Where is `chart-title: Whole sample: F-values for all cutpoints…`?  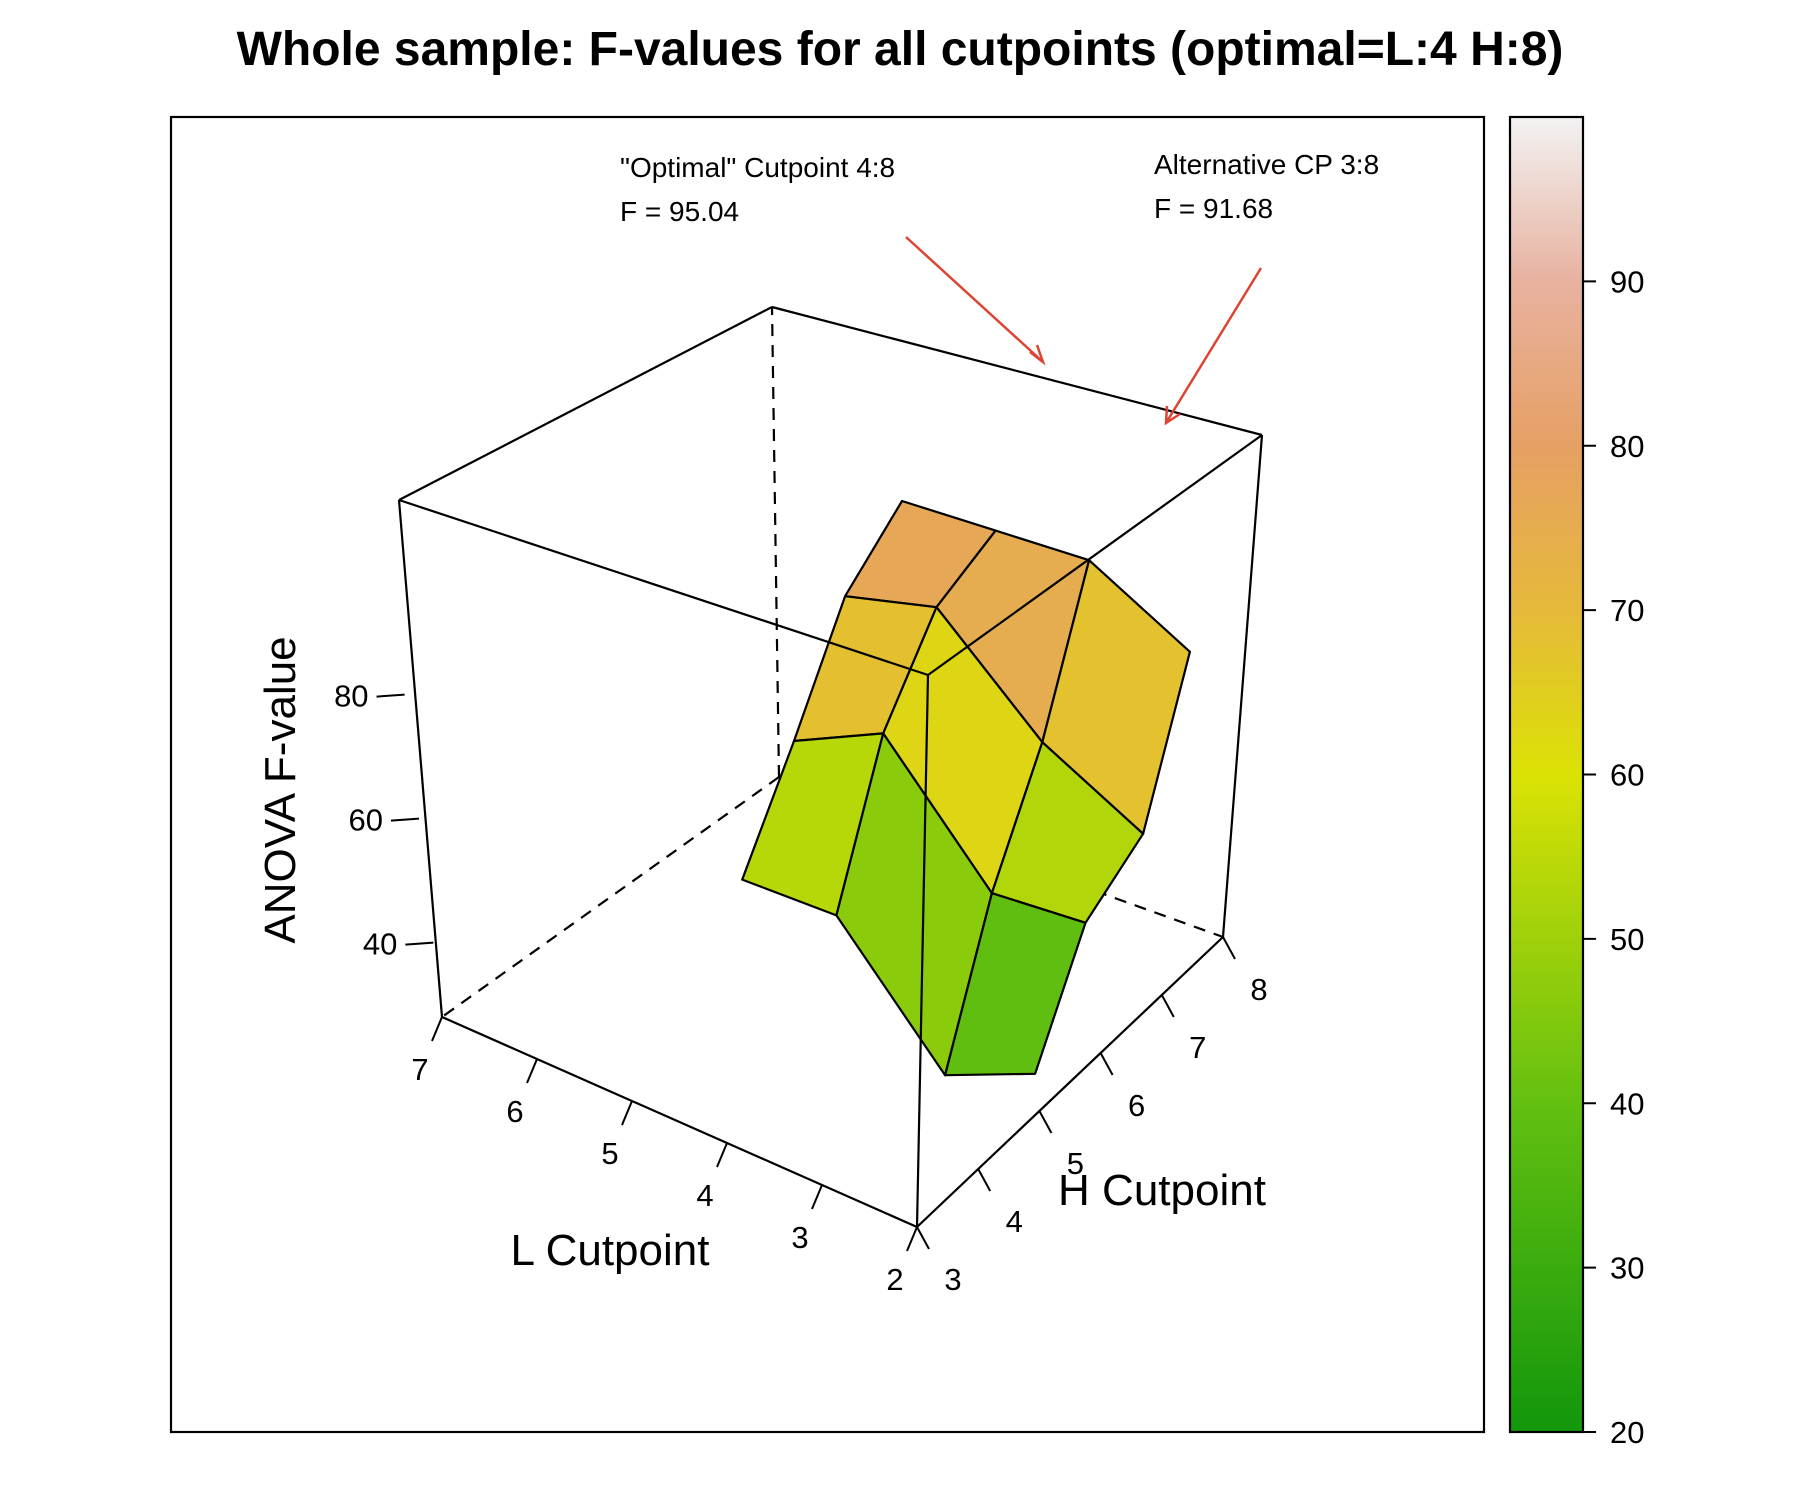
chart-title: Whole sample: F-values for all cutpoints… is located at coordinates (900, 49).